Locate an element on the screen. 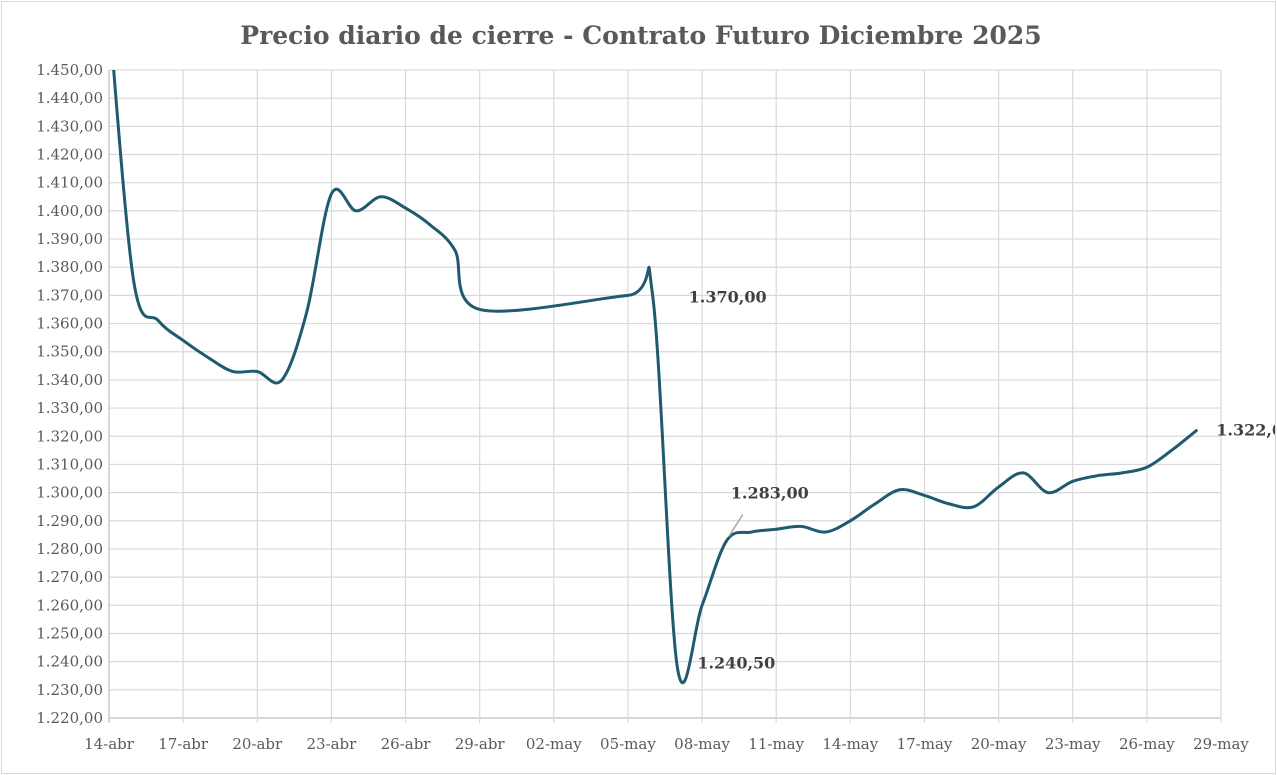 The image size is (1277, 775). y-tick-label: 1.400,00 is located at coordinates (69, 211).